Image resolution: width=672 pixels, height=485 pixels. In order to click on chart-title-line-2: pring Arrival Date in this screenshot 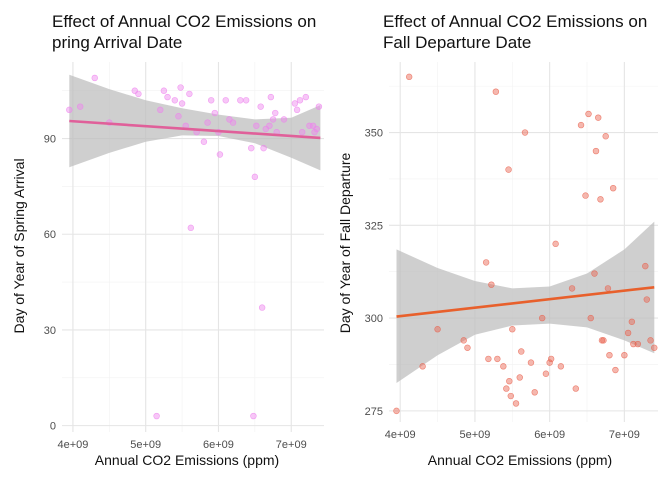, I will do `click(117, 42)`.